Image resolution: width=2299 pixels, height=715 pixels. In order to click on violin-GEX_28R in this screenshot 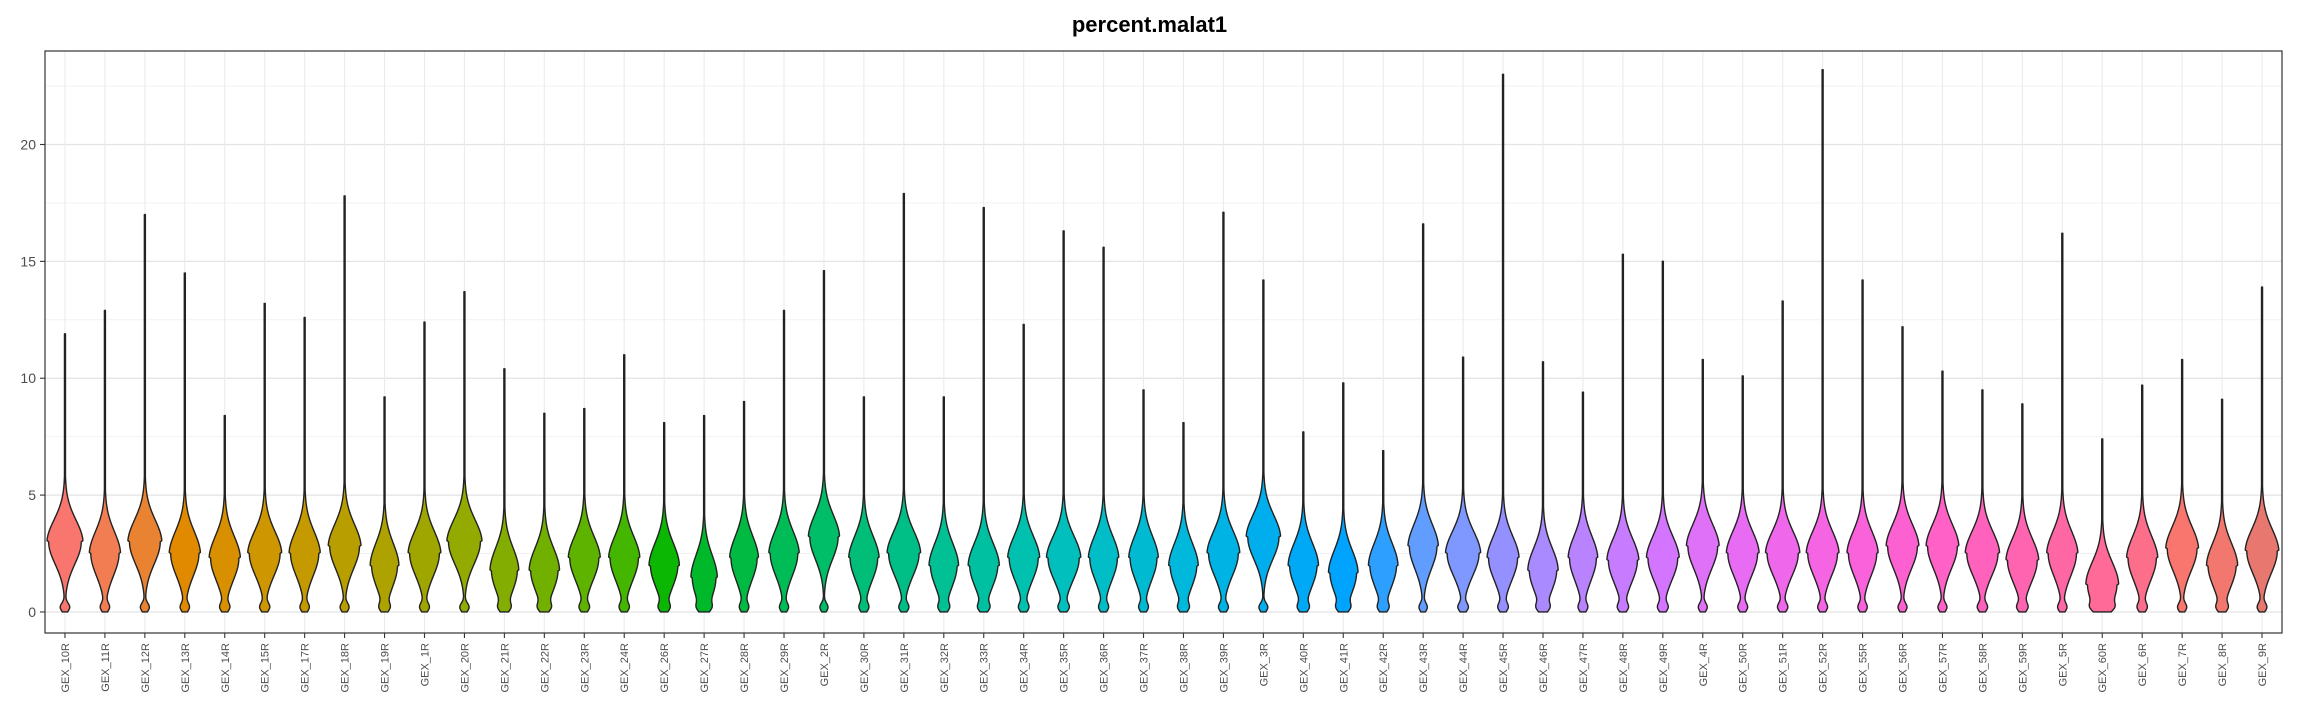, I will do `click(744, 506)`.